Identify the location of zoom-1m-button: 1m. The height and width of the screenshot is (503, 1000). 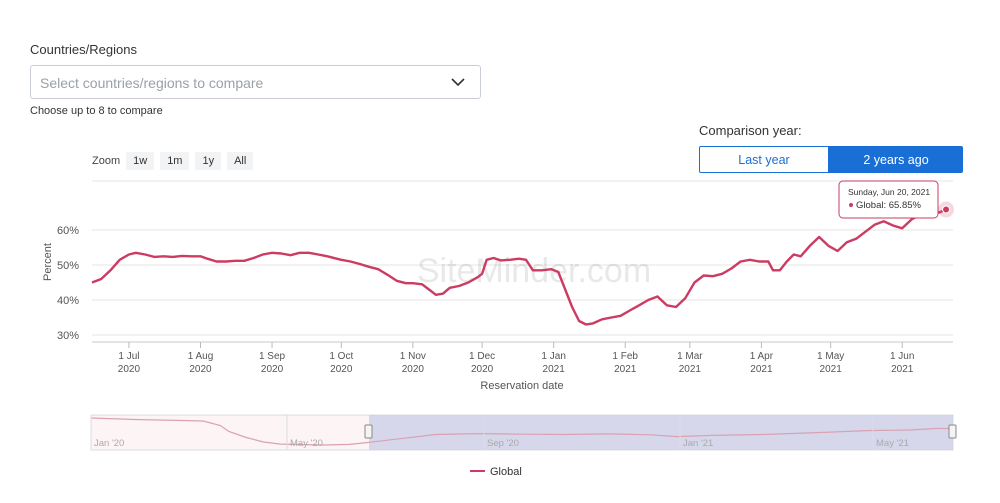
(175, 161).